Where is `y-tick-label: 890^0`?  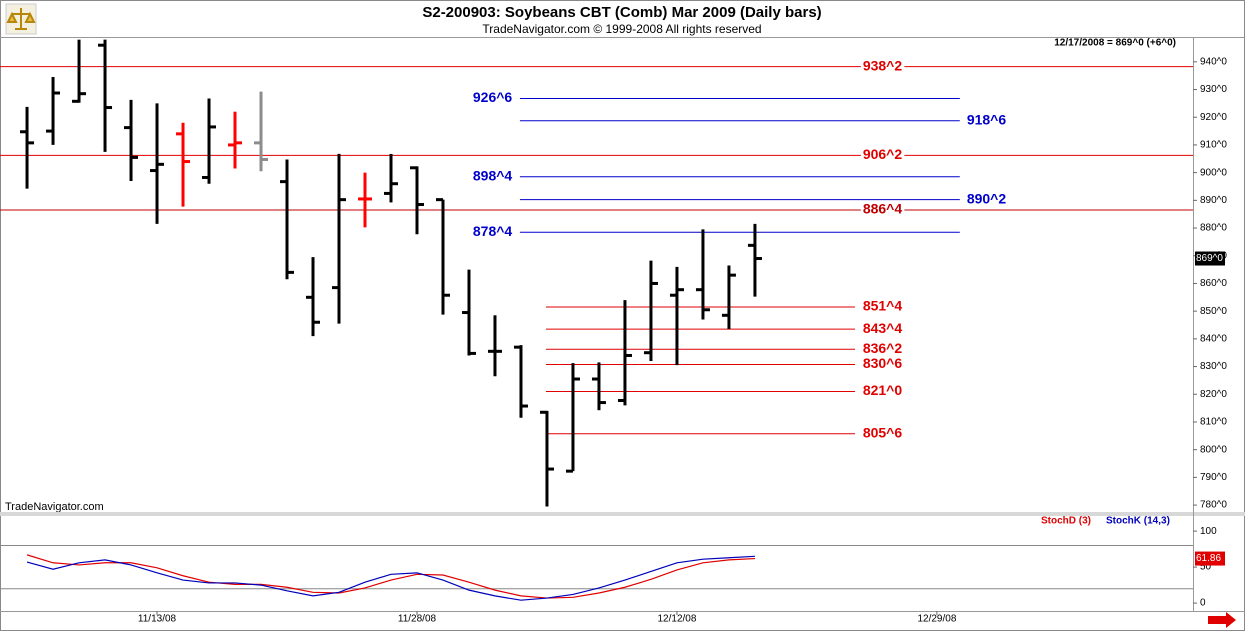 y-tick-label: 890^0 is located at coordinates (1213, 200).